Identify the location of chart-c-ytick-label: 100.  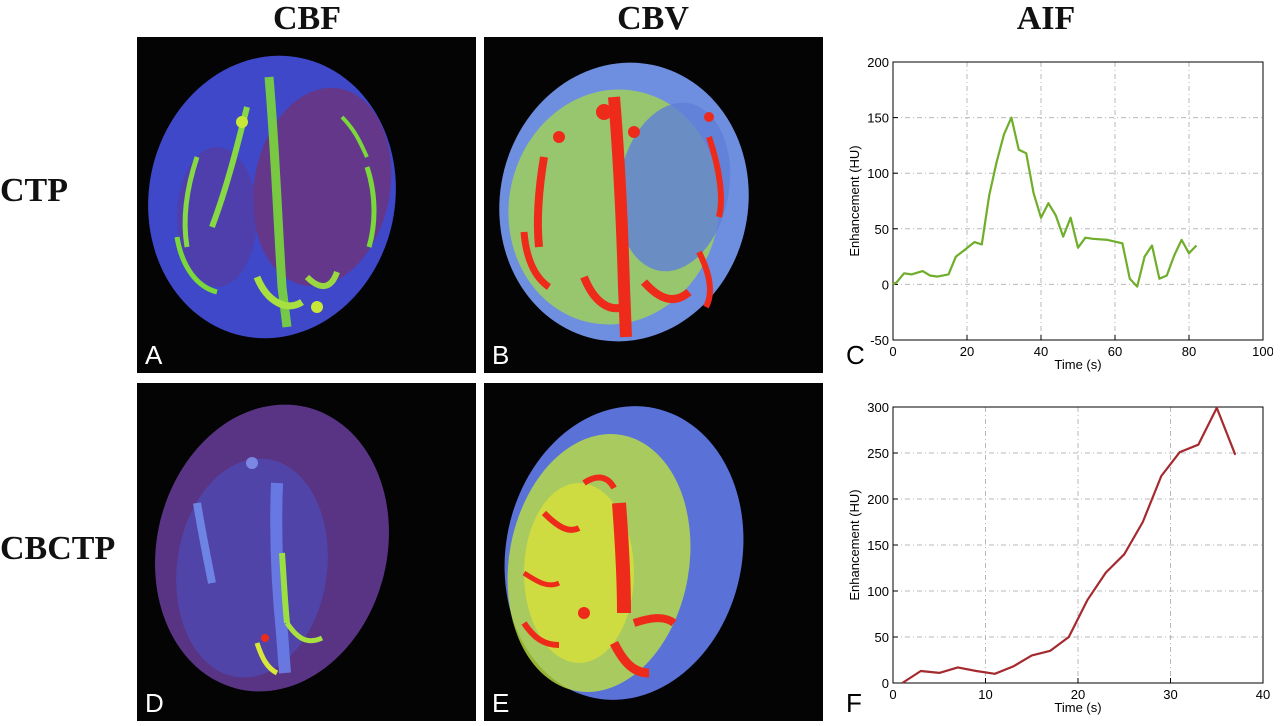
(878, 173).